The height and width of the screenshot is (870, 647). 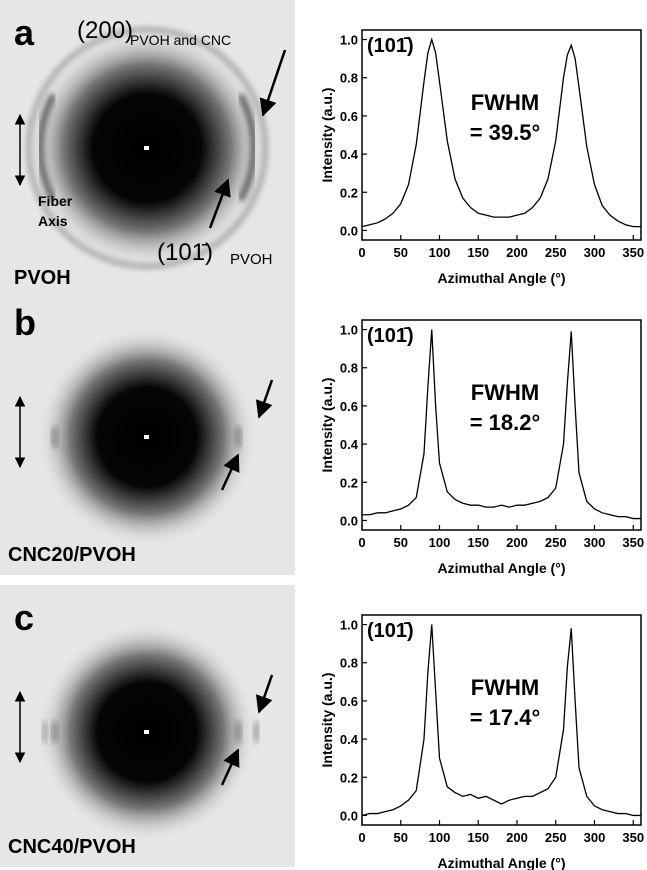 What do you see at coordinates (147, 432) in the screenshot?
I see `diffraction-panel: b CNC20/PVOH` at bounding box center [147, 432].